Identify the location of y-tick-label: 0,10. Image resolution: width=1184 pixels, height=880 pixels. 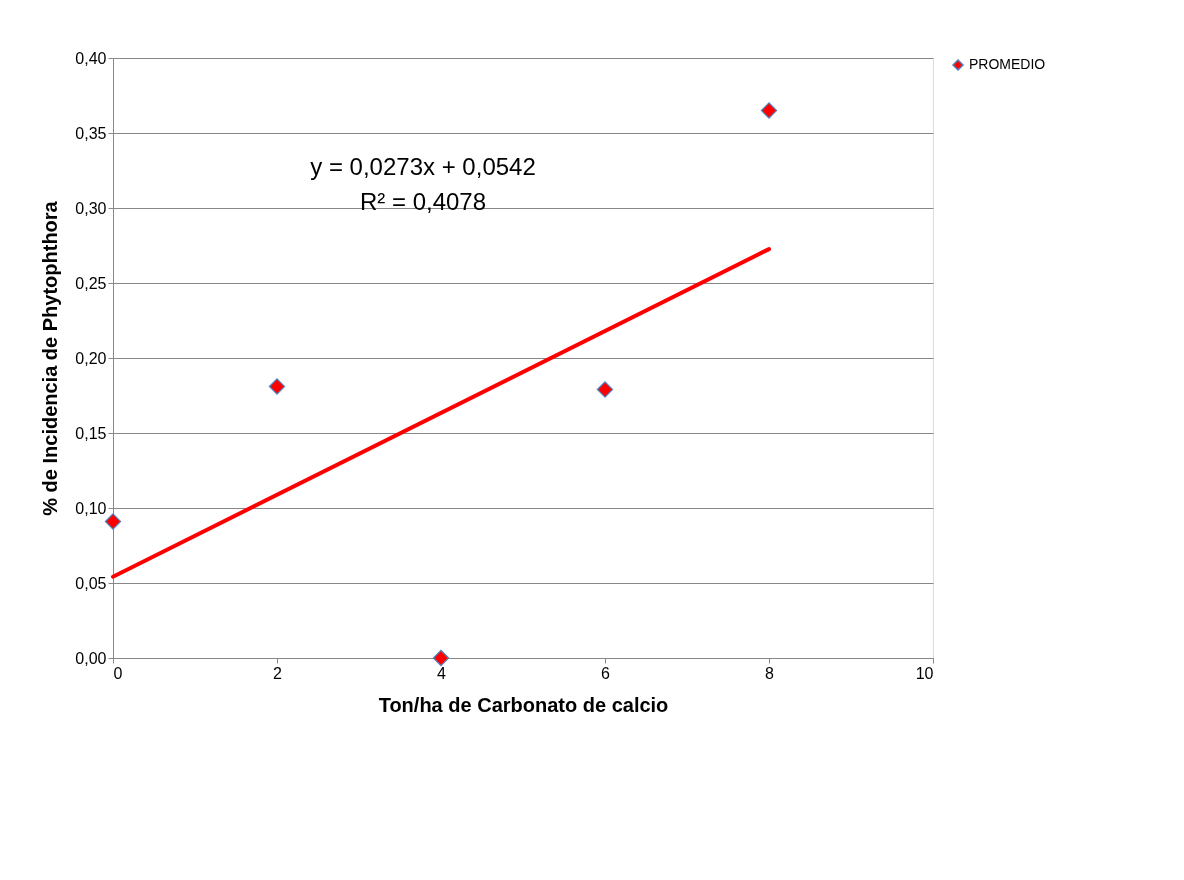
(91, 508).